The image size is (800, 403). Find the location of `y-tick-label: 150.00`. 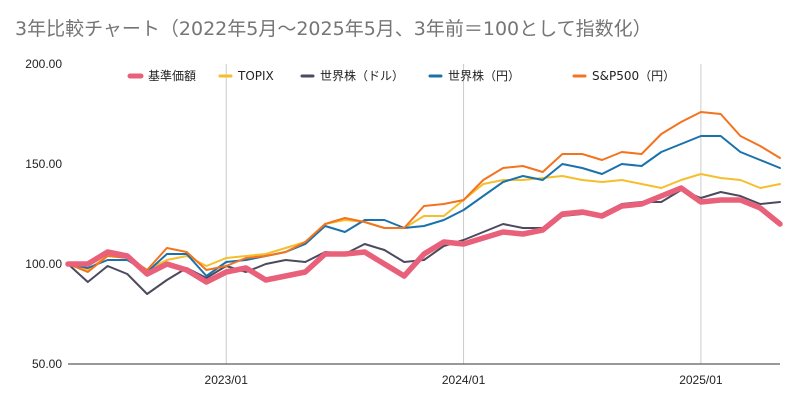

y-tick-label: 150.00 is located at coordinates (43, 164).